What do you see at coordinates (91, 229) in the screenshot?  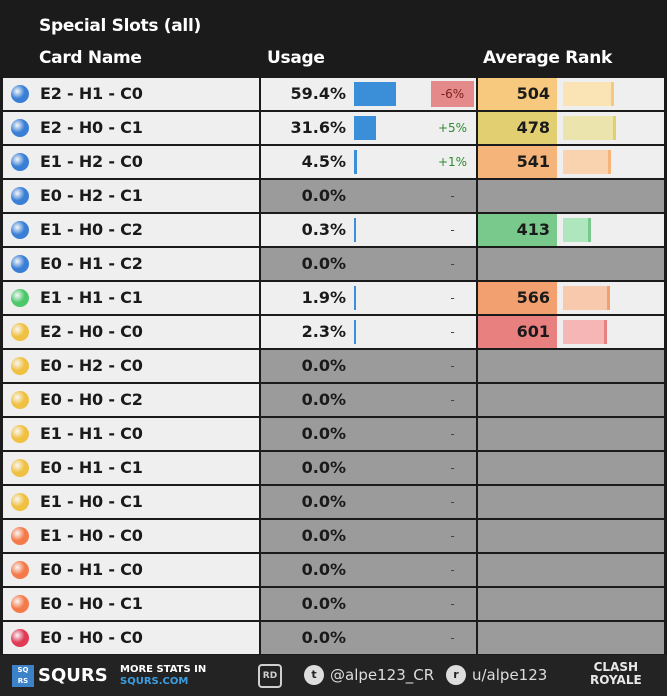 I see `card-name: E1 - H0 - C2` at bounding box center [91, 229].